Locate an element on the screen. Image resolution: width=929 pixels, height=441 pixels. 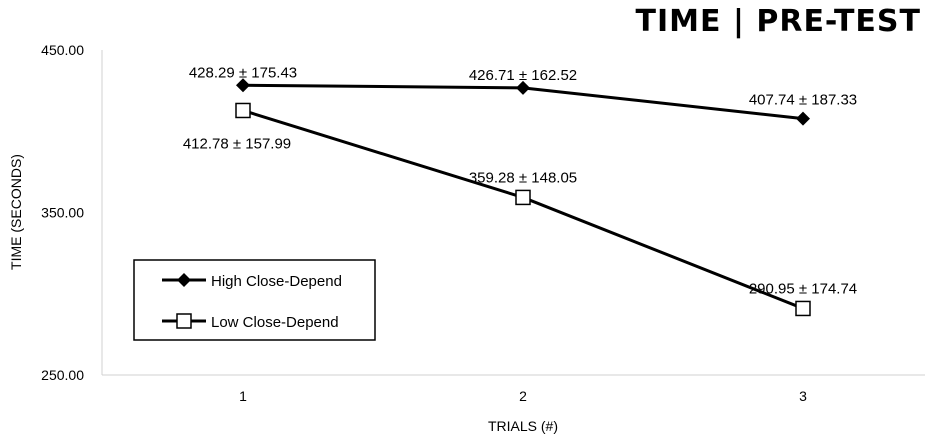
legend-label-low: Low Close-Depend is located at coordinates (275, 322).